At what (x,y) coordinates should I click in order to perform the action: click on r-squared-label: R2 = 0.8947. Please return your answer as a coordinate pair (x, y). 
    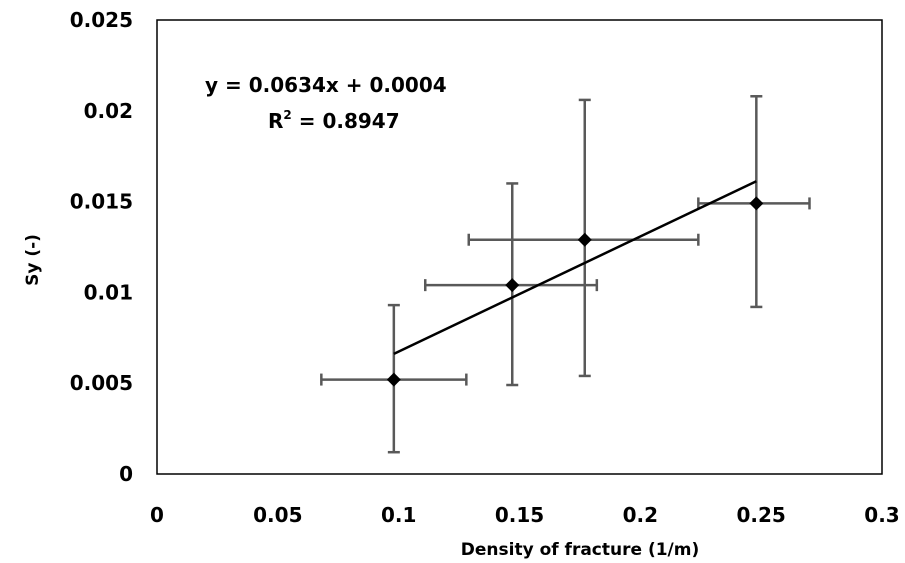
    Looking at the image, I should click on (334, 120).